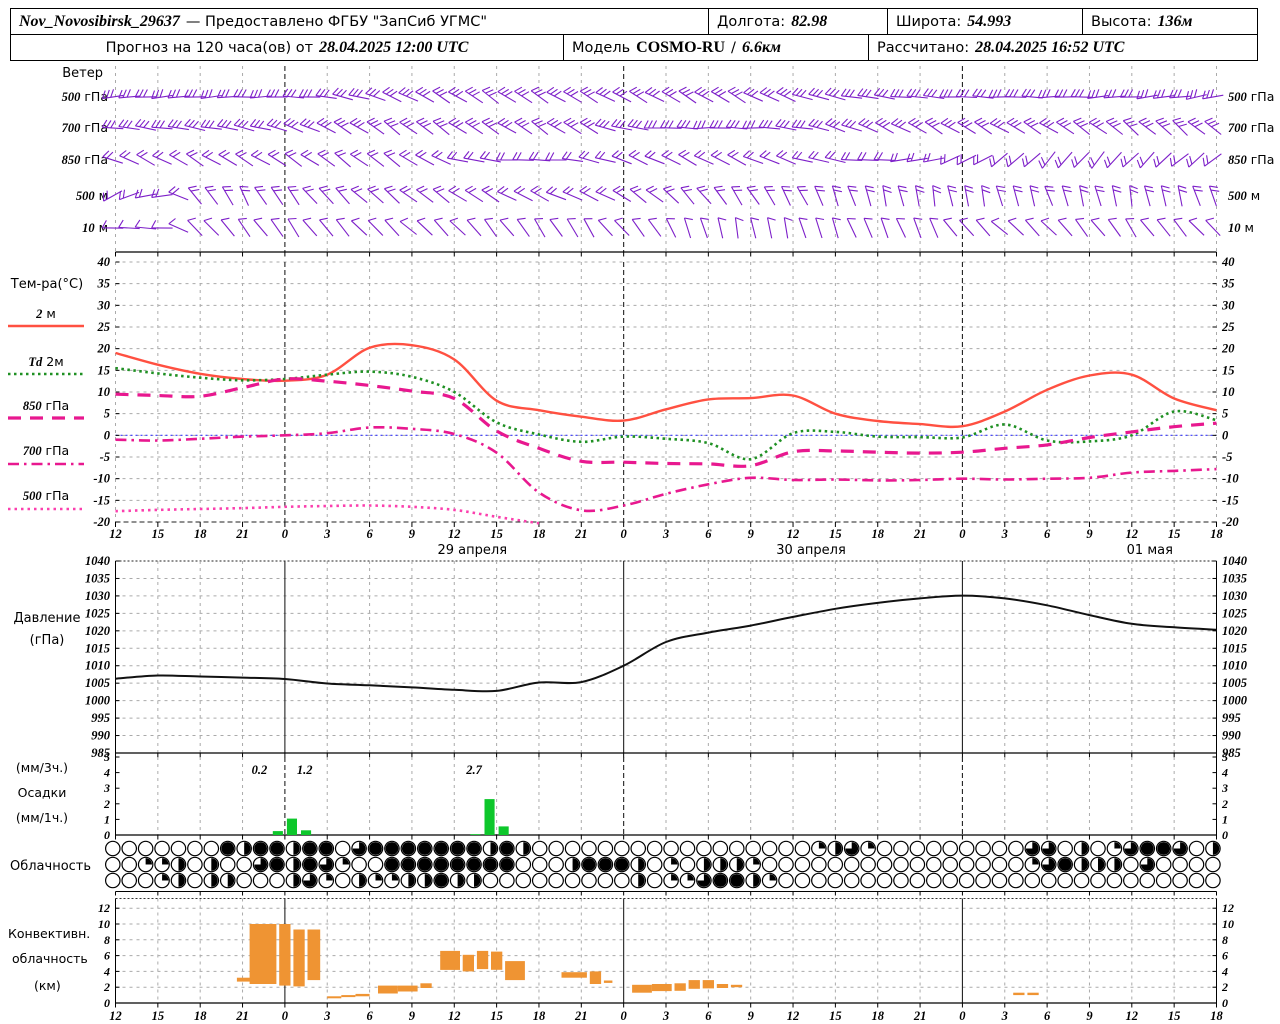 The image size is (1280, 1024). What do you see at coordinates (1225, 940) in the screenshot?
I see `svg-text: 8` at bounding box center [1225, 940].